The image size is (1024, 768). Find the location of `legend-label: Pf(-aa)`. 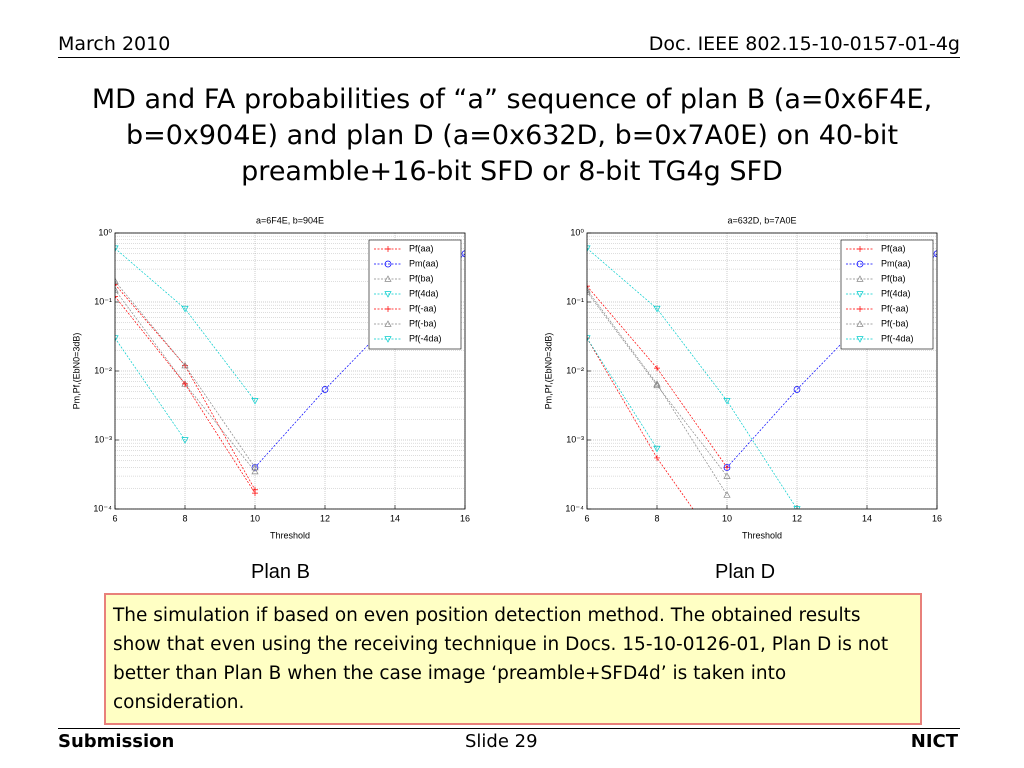

legend-label: Pf(-aa) is located at coordinates (423, 308).